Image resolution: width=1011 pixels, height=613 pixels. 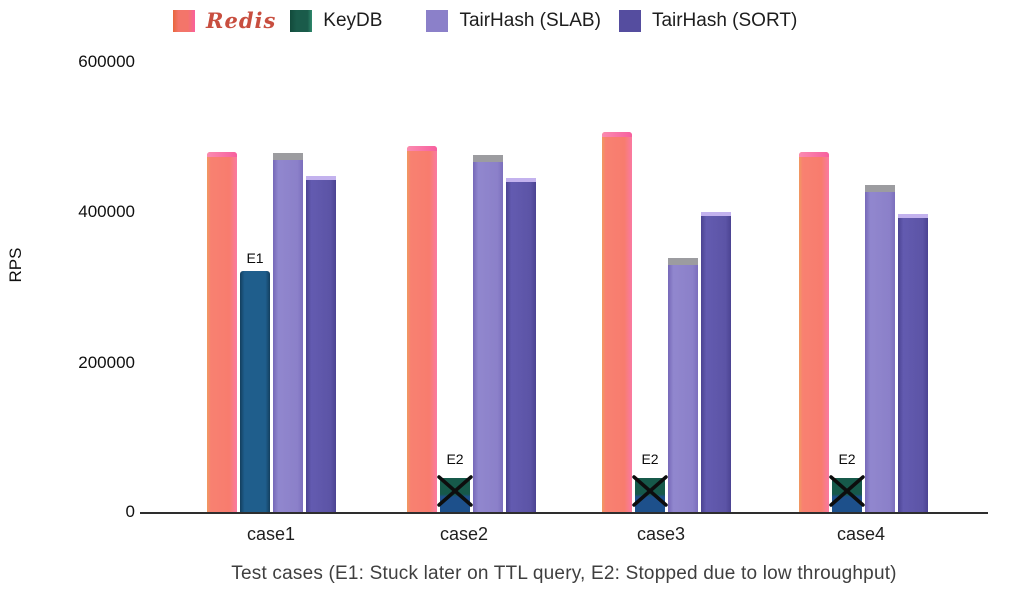 What do you see at coordinates (530, 20) in the screenshot?
I see `legend-label-tairhash-slab: TairHash (SLAB)` at bounding box center [530, 20].